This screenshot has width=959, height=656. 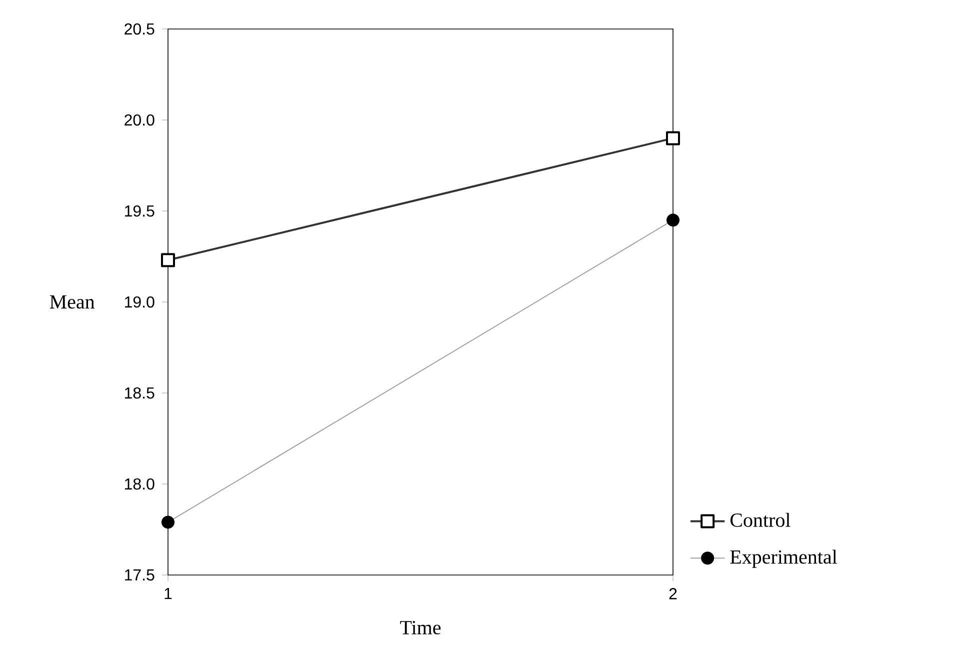 I want to click on x-axis-title: Time, so click(x=420, y=627).